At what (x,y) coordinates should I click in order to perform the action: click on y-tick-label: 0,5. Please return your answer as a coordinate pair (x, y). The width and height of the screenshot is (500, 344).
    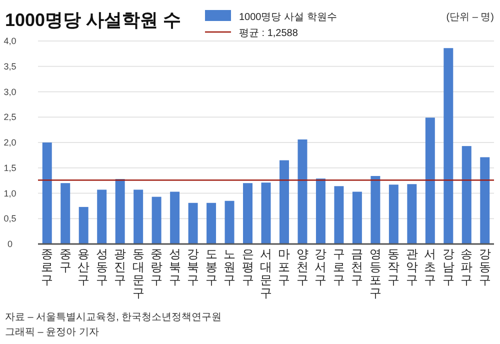
    Looking at the image, I should click on (10, 219).